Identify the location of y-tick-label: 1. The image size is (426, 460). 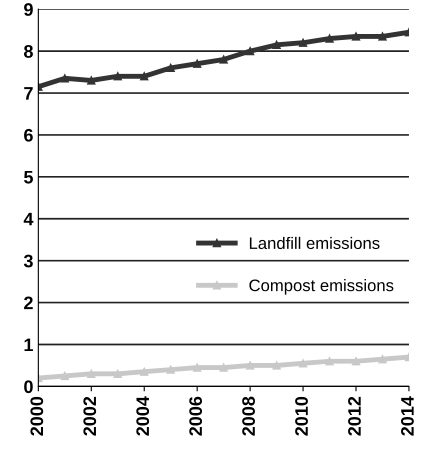
(28, 345).